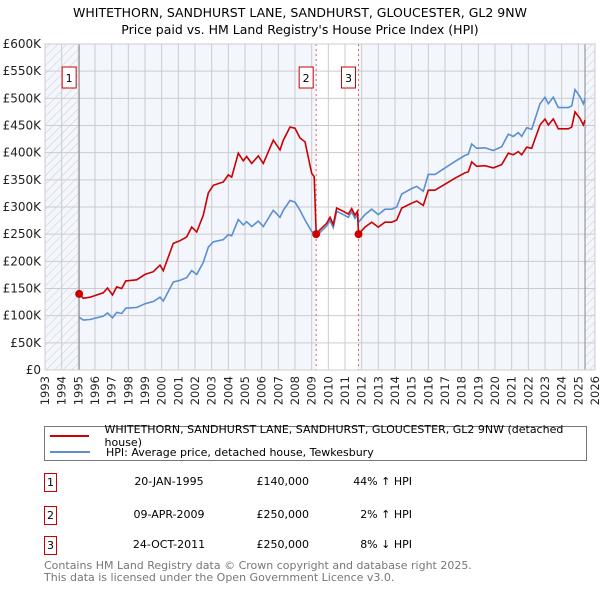 The image size is (600, 590). What do you see at coordinates (23, 71) in the screenshot?
I see `y-tick-label: £550K` at bounding box center [23, 71].